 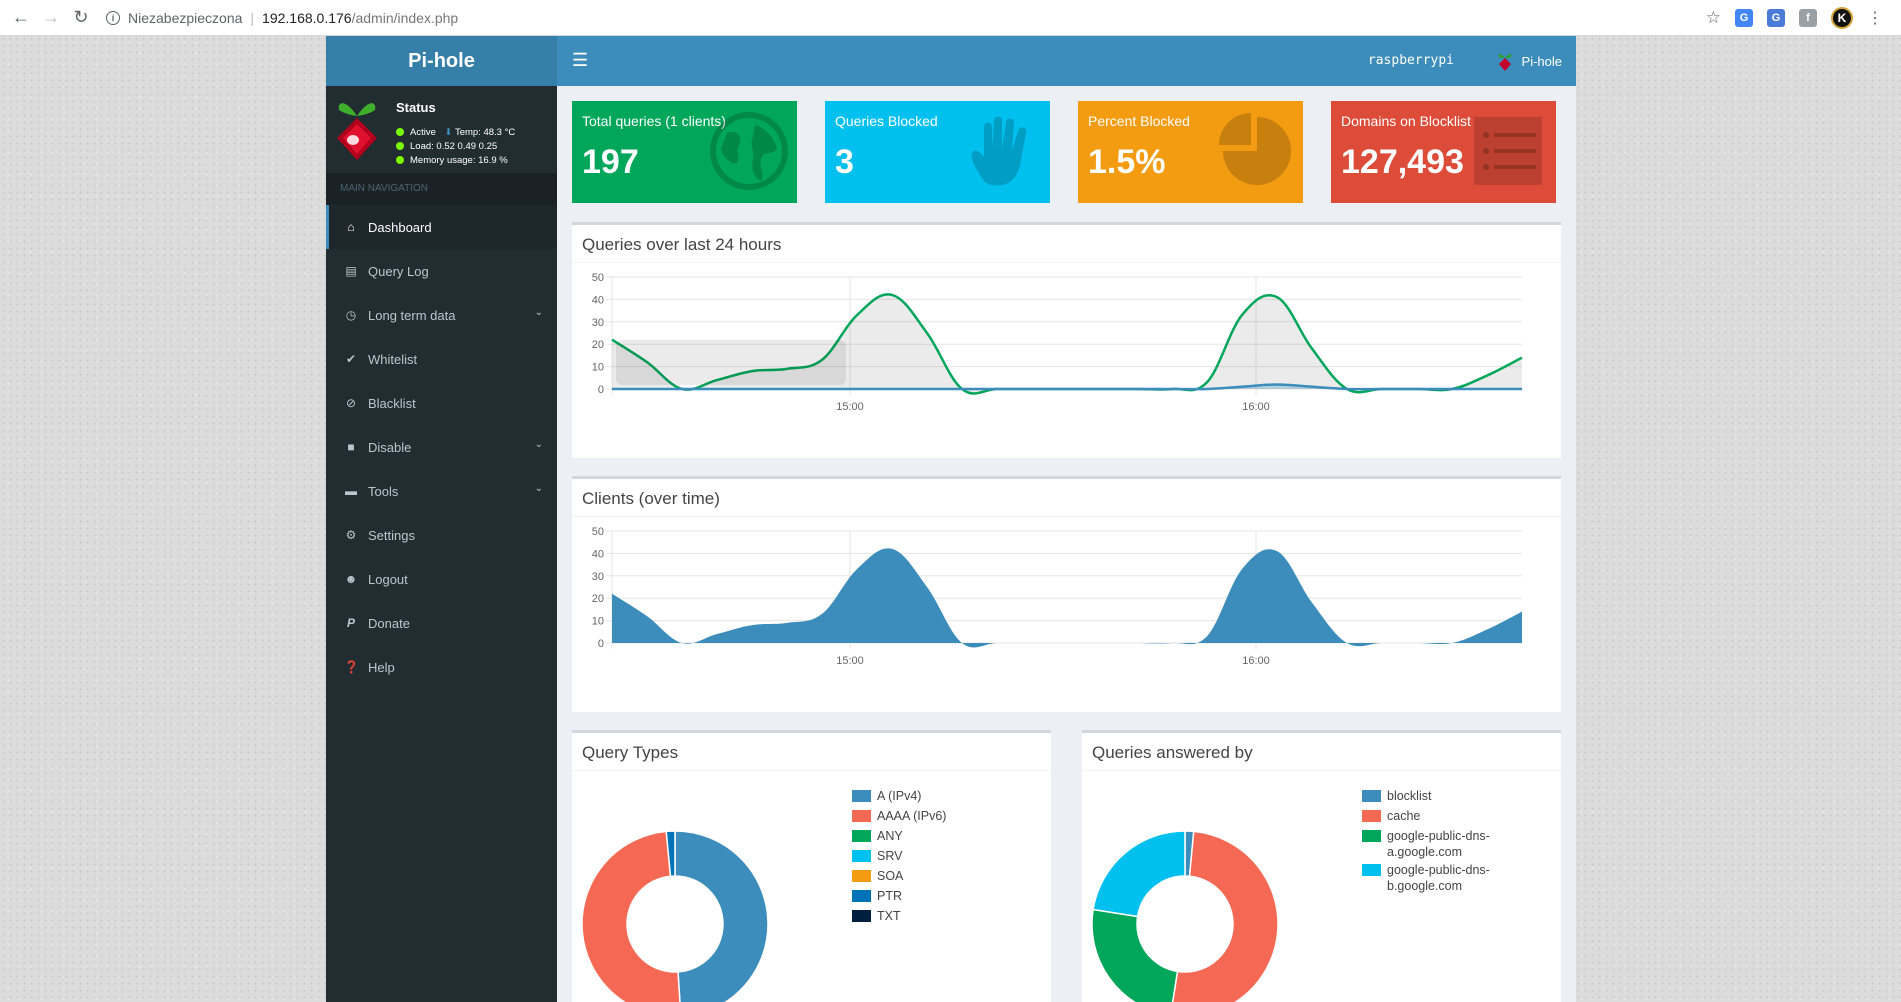 What do you see at coordinates (1066, 614) in the screenshot?
I see `clients-area-chart: 50 40 30 20 10 0 15:00 16:00` at bounding box center [1066, 614].